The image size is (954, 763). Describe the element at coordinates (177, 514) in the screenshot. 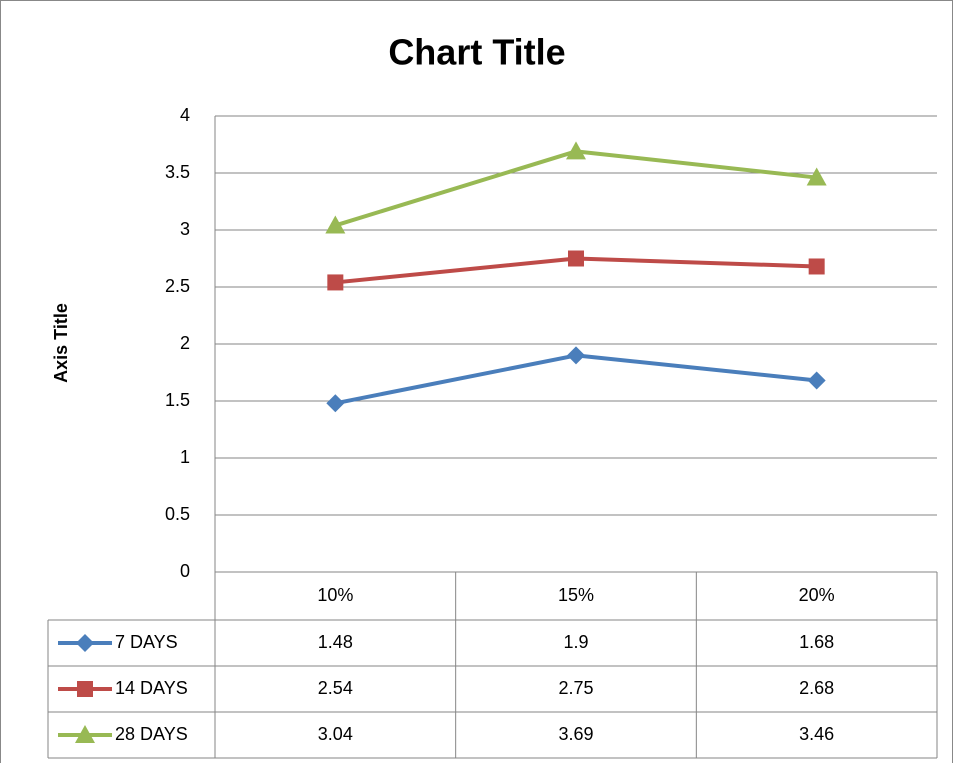

I see `y-tick-label: 0.5` at that location.